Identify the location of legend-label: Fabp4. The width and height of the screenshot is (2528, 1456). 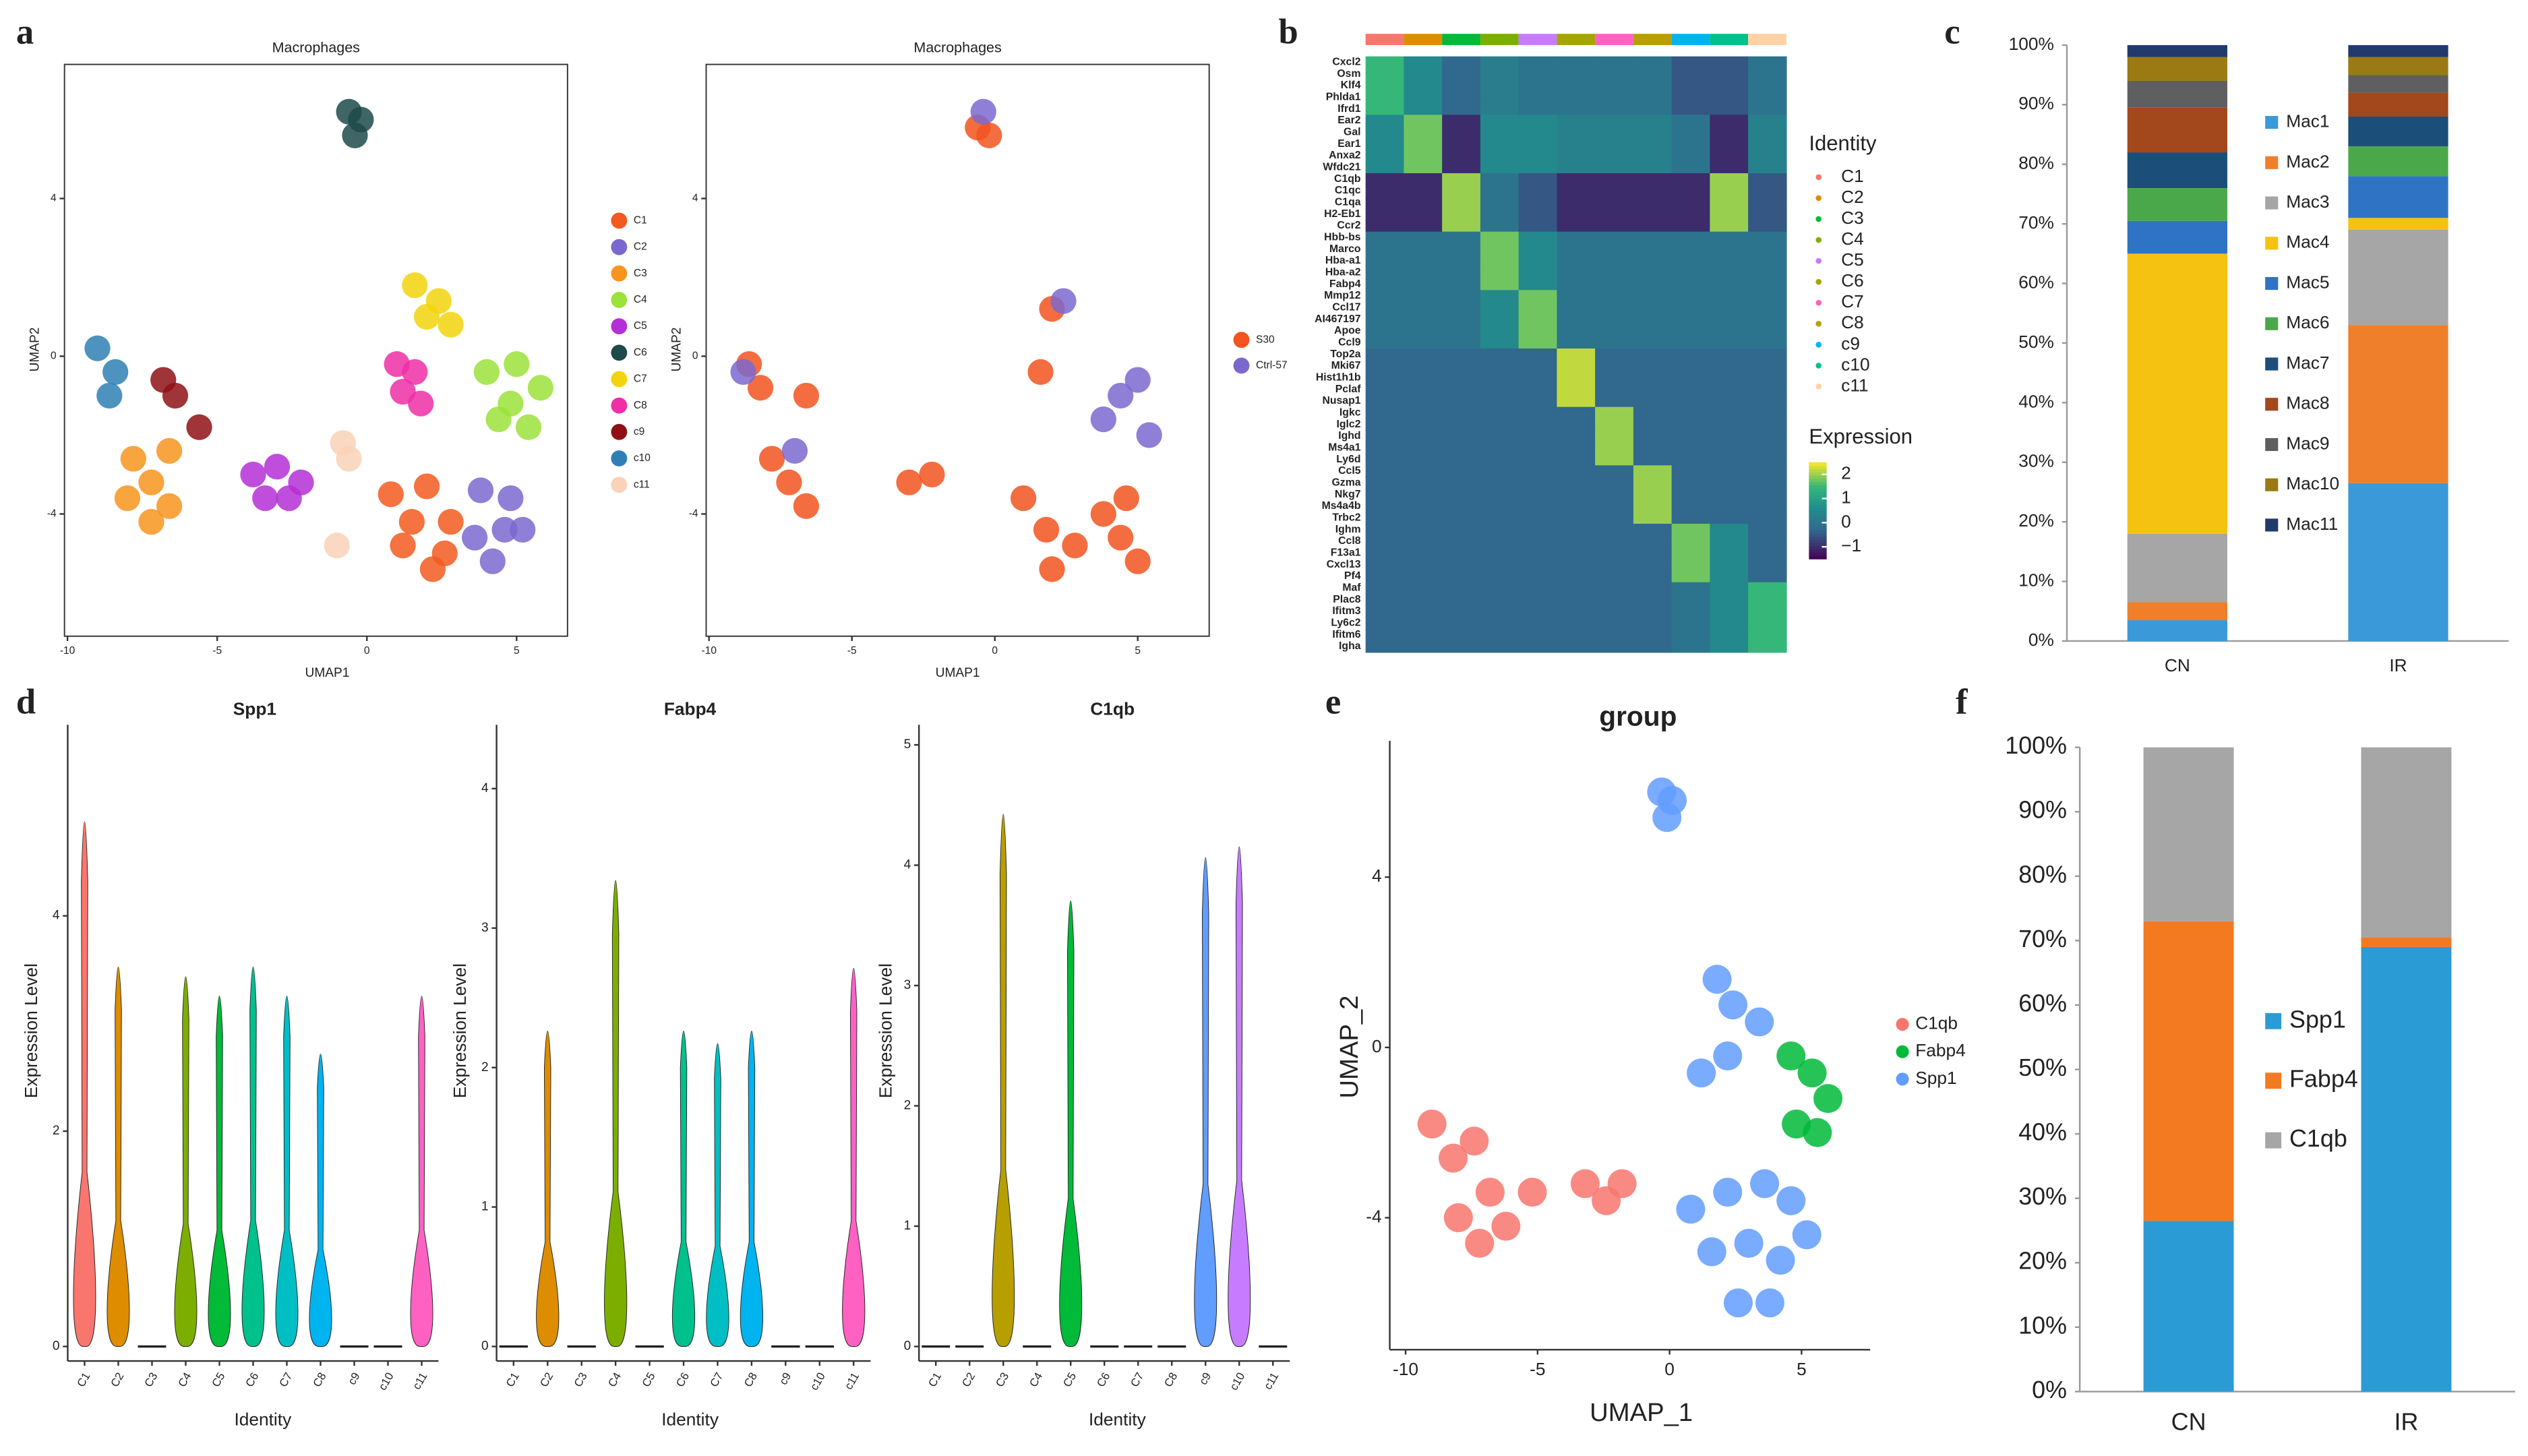
(2323, 1079).